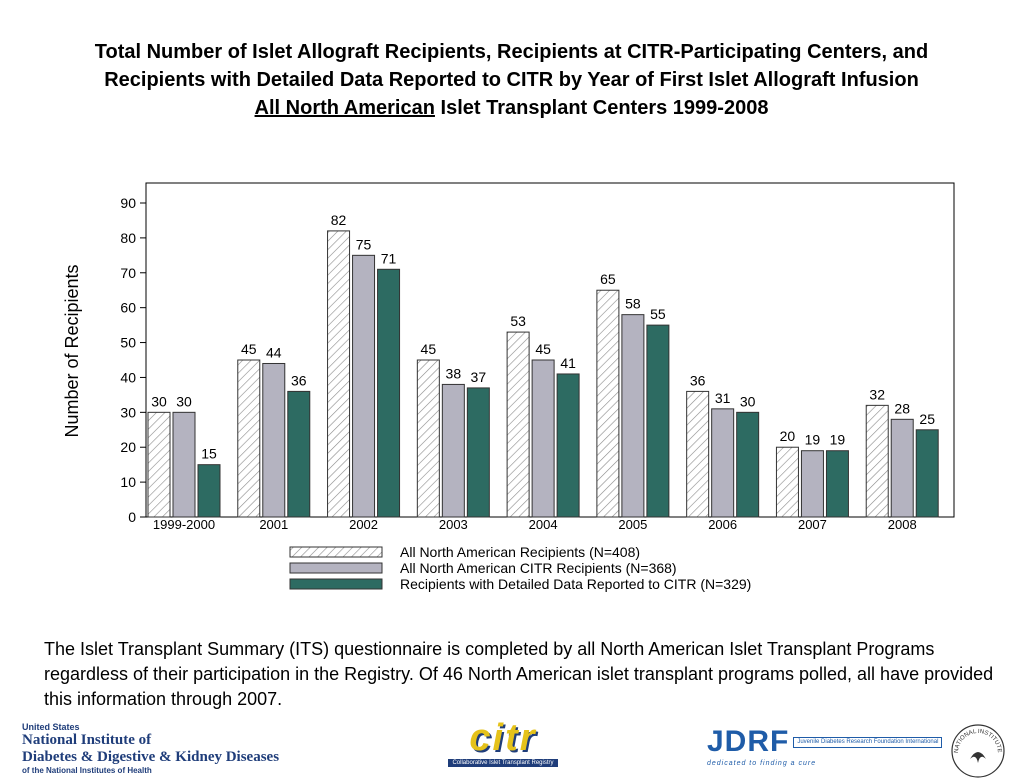 This screenshot has width=1023, height=780. I want to click on jdrf-wordmark: JDRF, so click(748, 741).